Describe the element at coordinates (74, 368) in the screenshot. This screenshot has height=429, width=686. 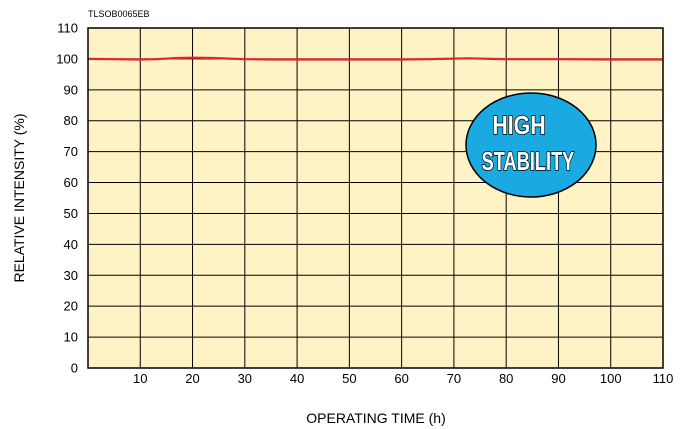
I see `y-tick-label: 0` at that location.